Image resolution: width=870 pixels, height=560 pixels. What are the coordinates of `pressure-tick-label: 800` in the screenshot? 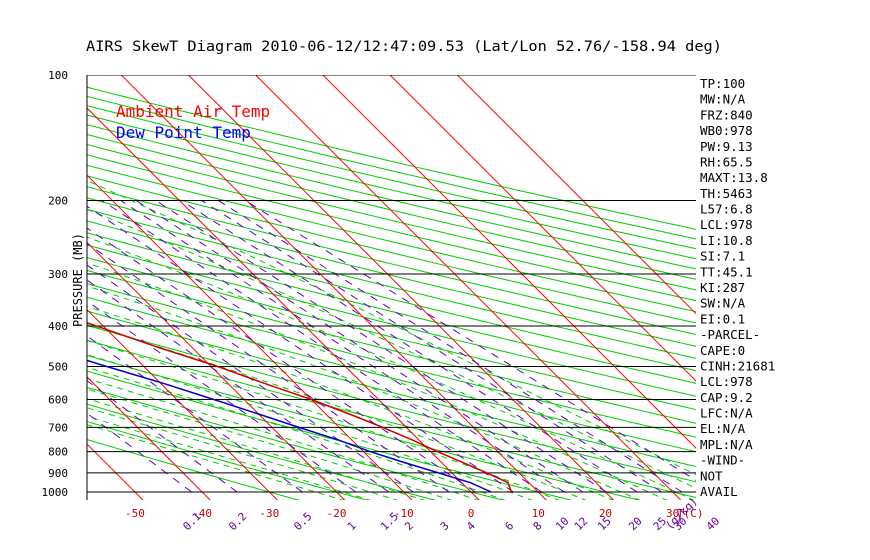 It's located at (58, 452).